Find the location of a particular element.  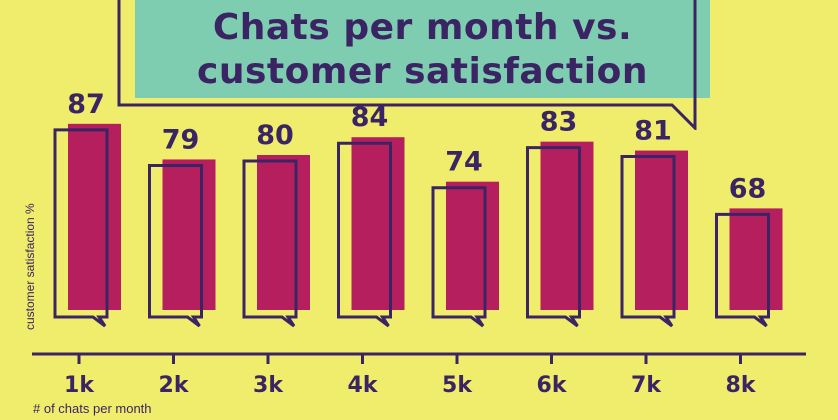

x-tick-label-4k: 4k is located at coordinates (363, 385).